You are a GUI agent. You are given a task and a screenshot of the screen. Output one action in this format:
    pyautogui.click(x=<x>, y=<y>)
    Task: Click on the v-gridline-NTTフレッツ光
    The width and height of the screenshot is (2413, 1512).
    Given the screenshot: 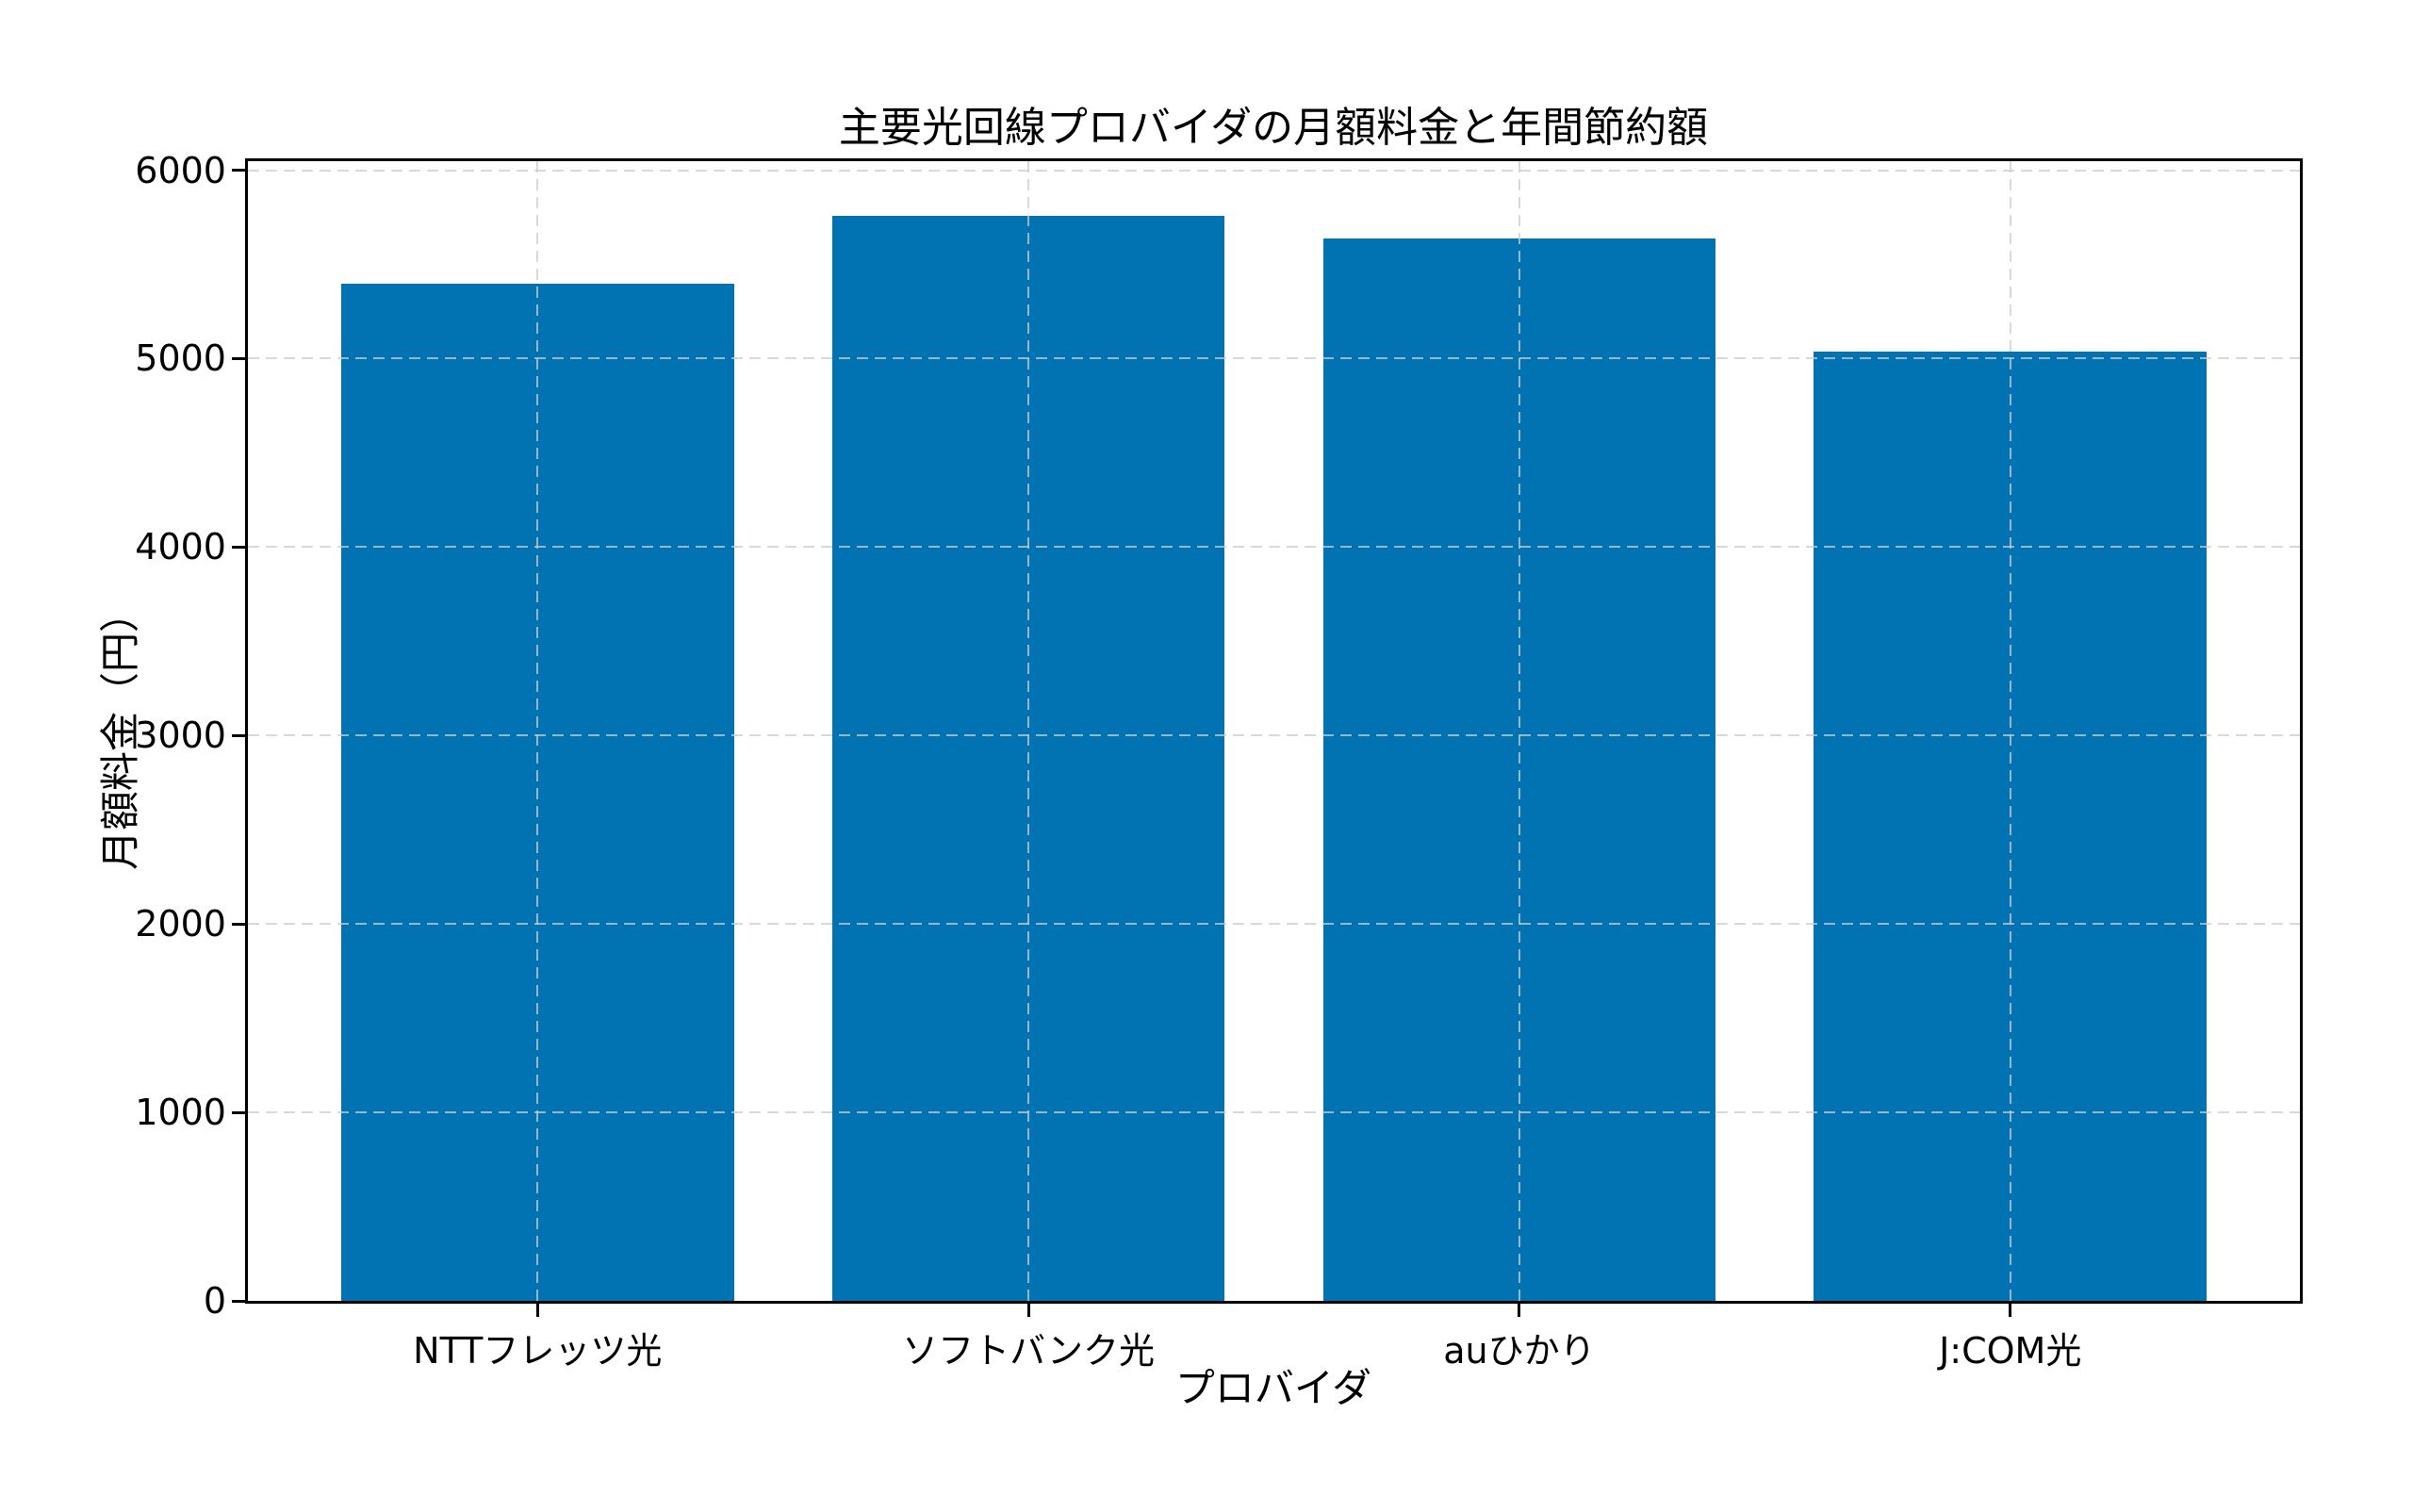 What is the action you would take?
    pyautogui.click(x=538, y=731)
    